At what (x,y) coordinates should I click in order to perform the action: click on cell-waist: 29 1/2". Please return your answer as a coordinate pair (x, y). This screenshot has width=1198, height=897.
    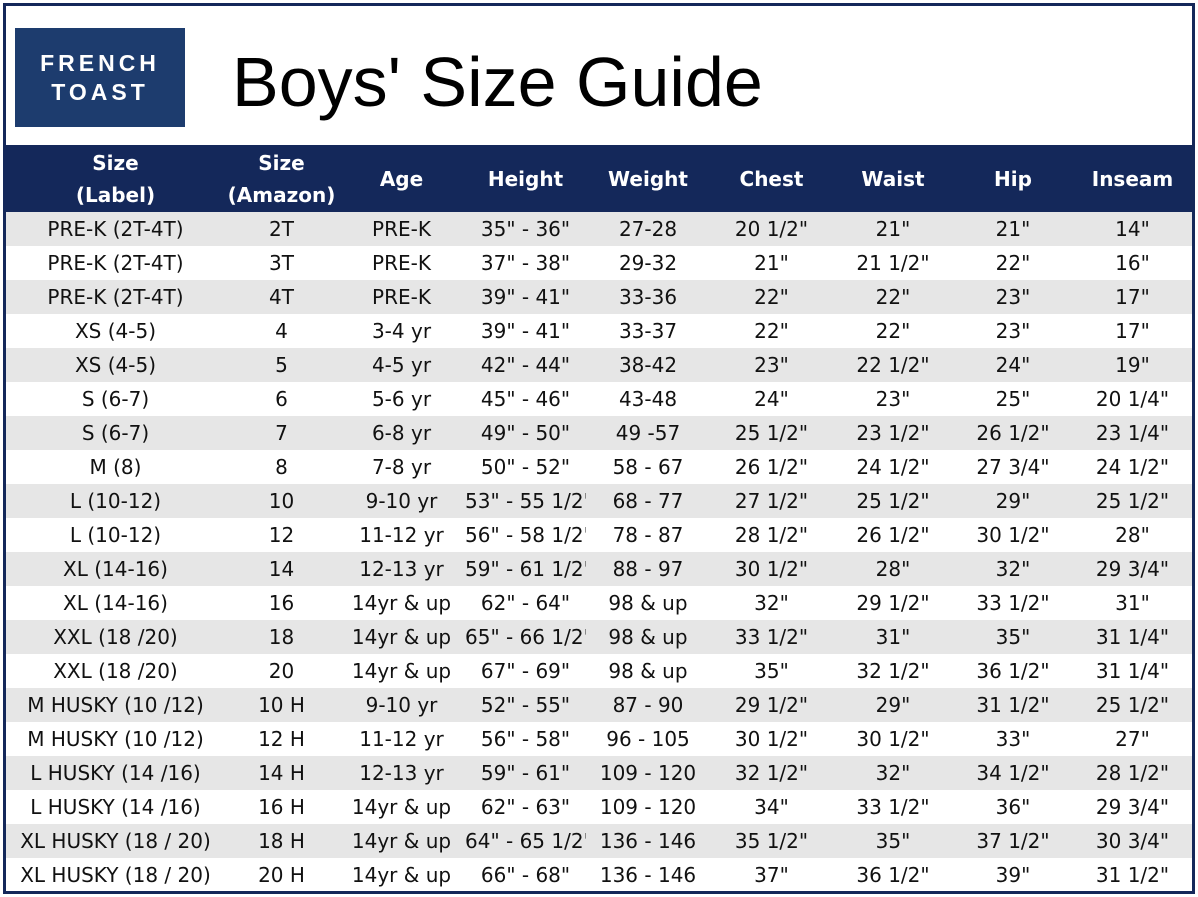
    Looking at the image, I should click on (893, 603).